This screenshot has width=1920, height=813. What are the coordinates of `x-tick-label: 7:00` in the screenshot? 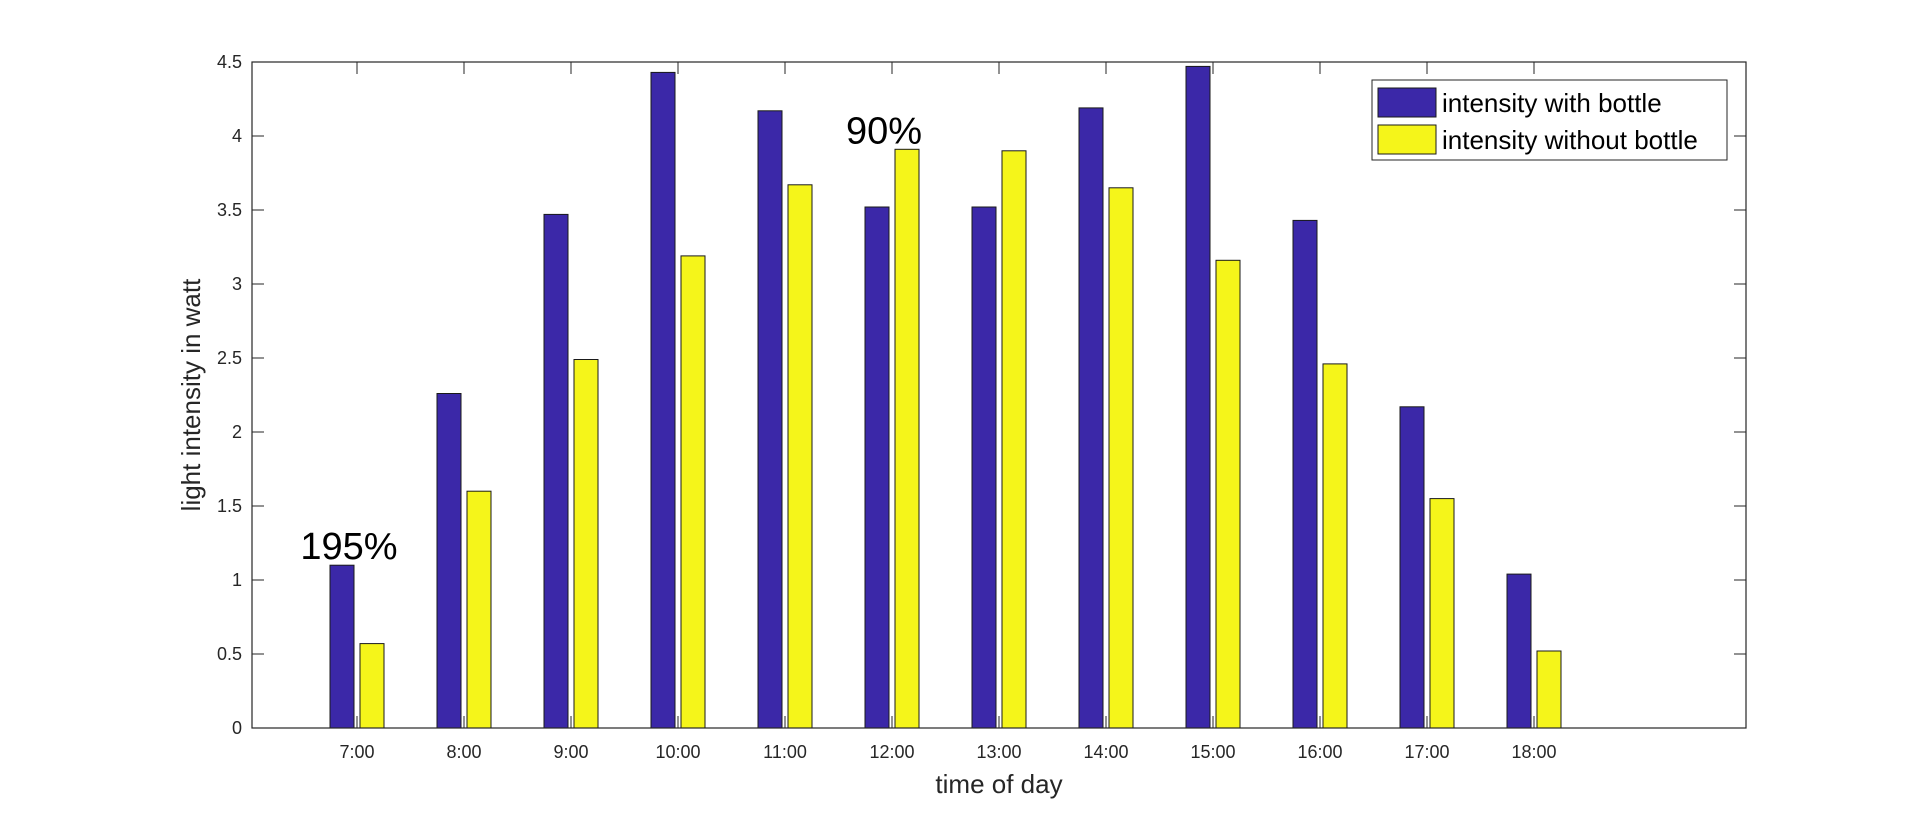 It's located at (356, 752).